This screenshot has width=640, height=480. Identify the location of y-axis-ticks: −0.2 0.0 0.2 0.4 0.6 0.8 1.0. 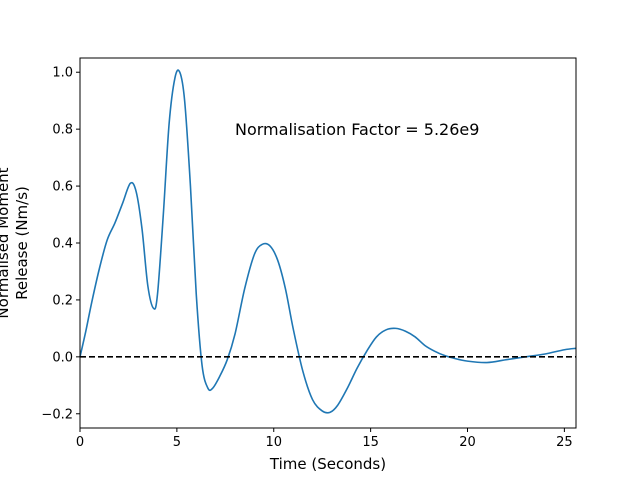
(60, 244).